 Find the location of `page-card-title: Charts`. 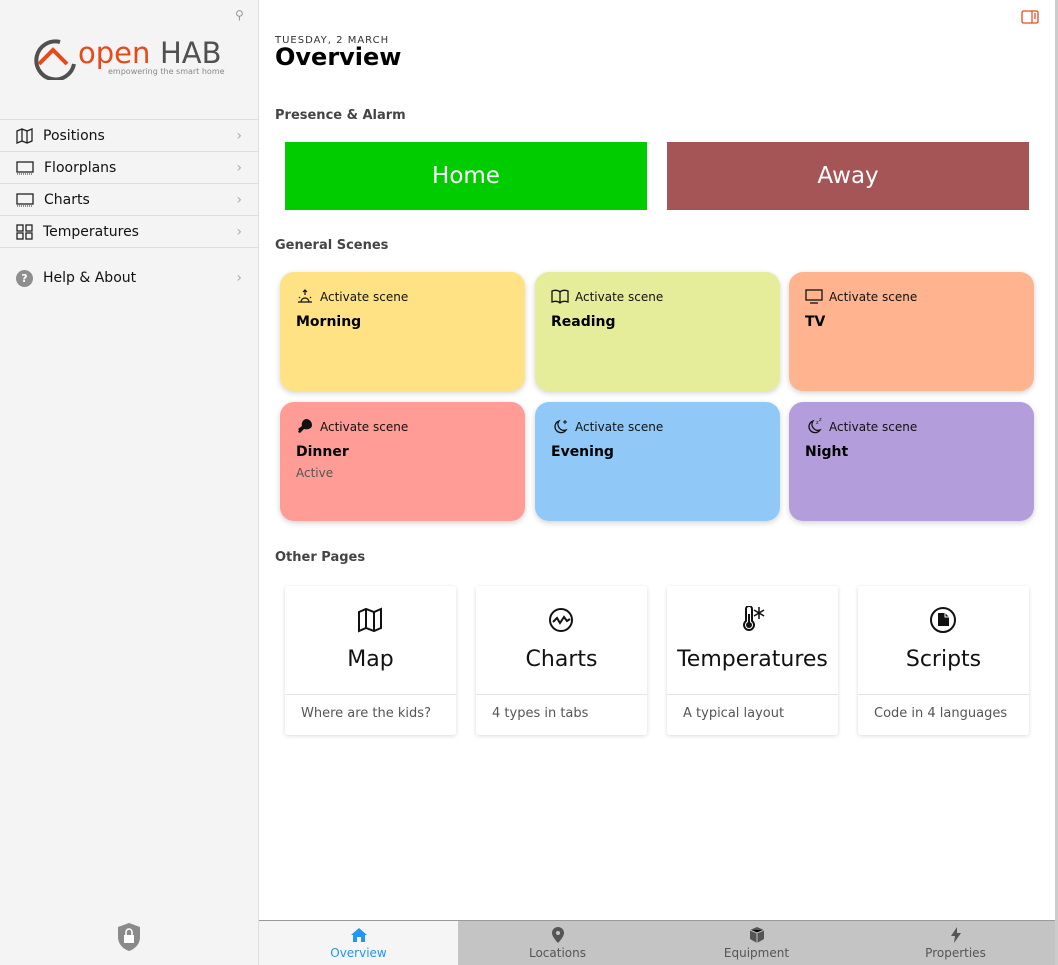

page-card-title: Charts is located at coordinates (561, 659).